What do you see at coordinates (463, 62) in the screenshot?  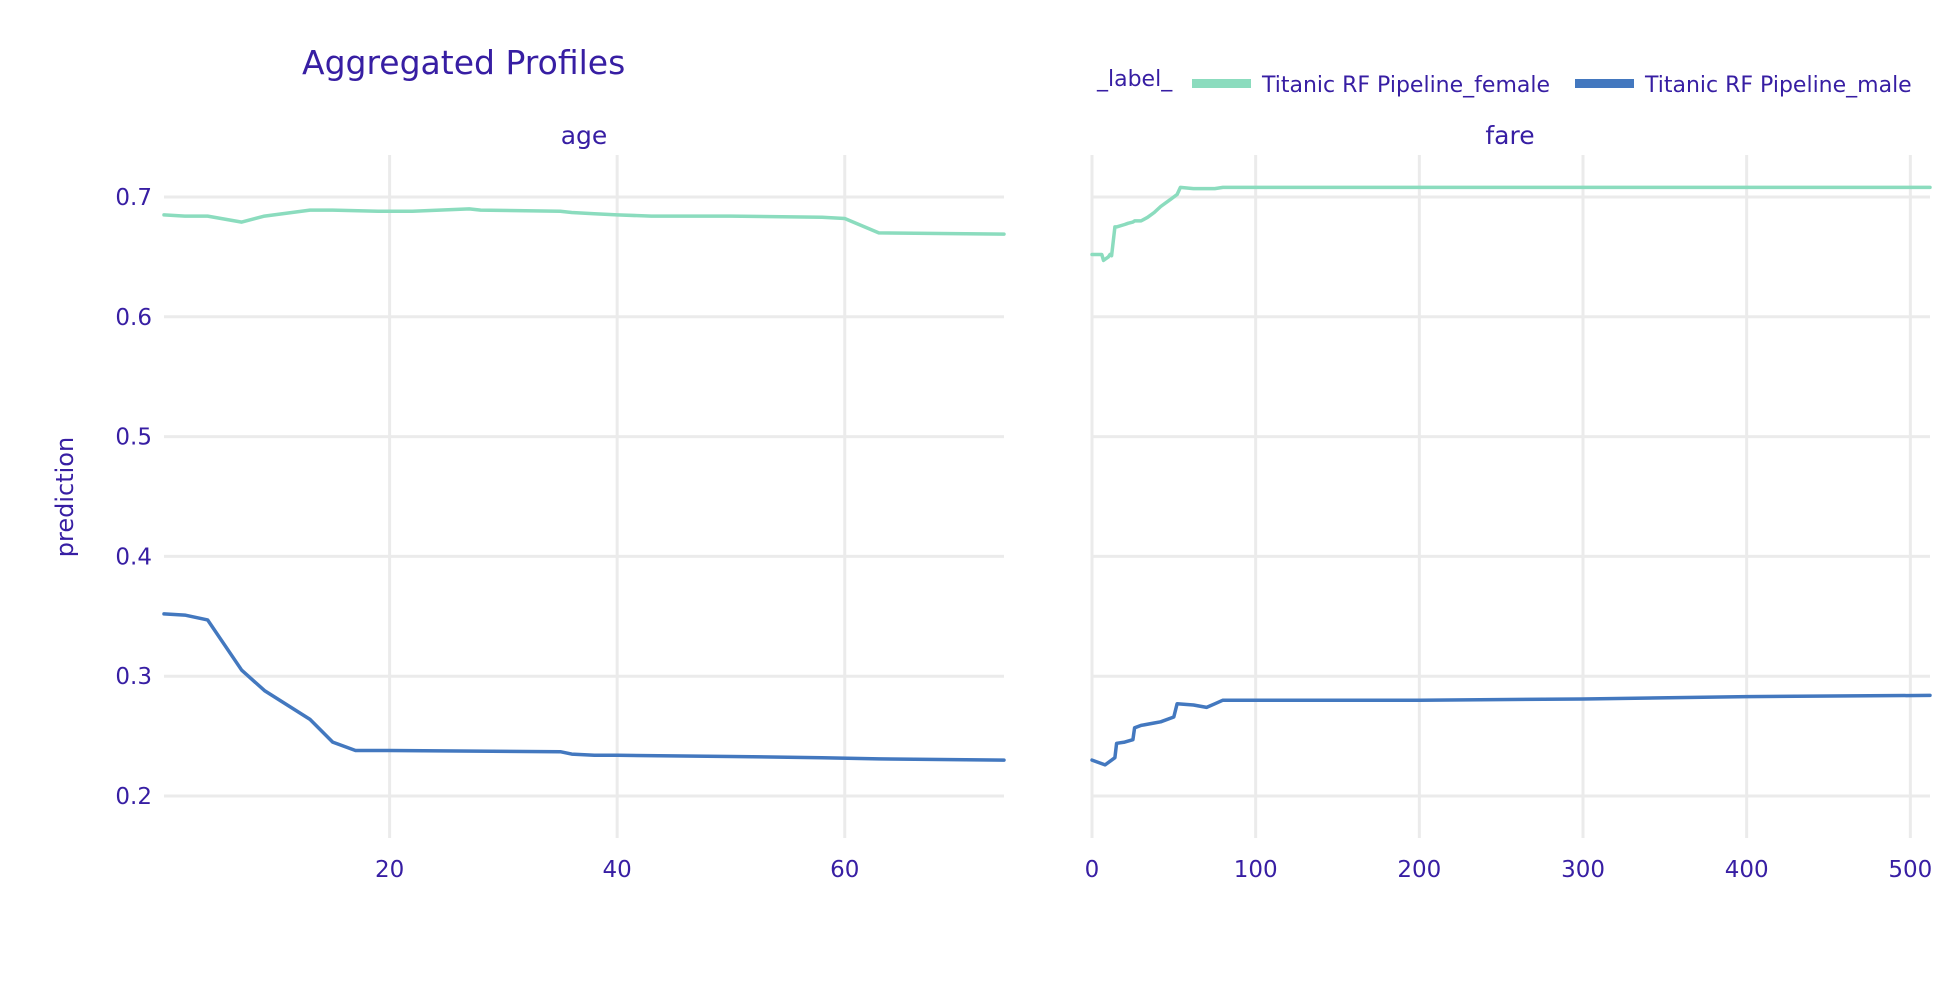 I see `chart-title: Aggregated Profiles` at bounding box center [463, 62].